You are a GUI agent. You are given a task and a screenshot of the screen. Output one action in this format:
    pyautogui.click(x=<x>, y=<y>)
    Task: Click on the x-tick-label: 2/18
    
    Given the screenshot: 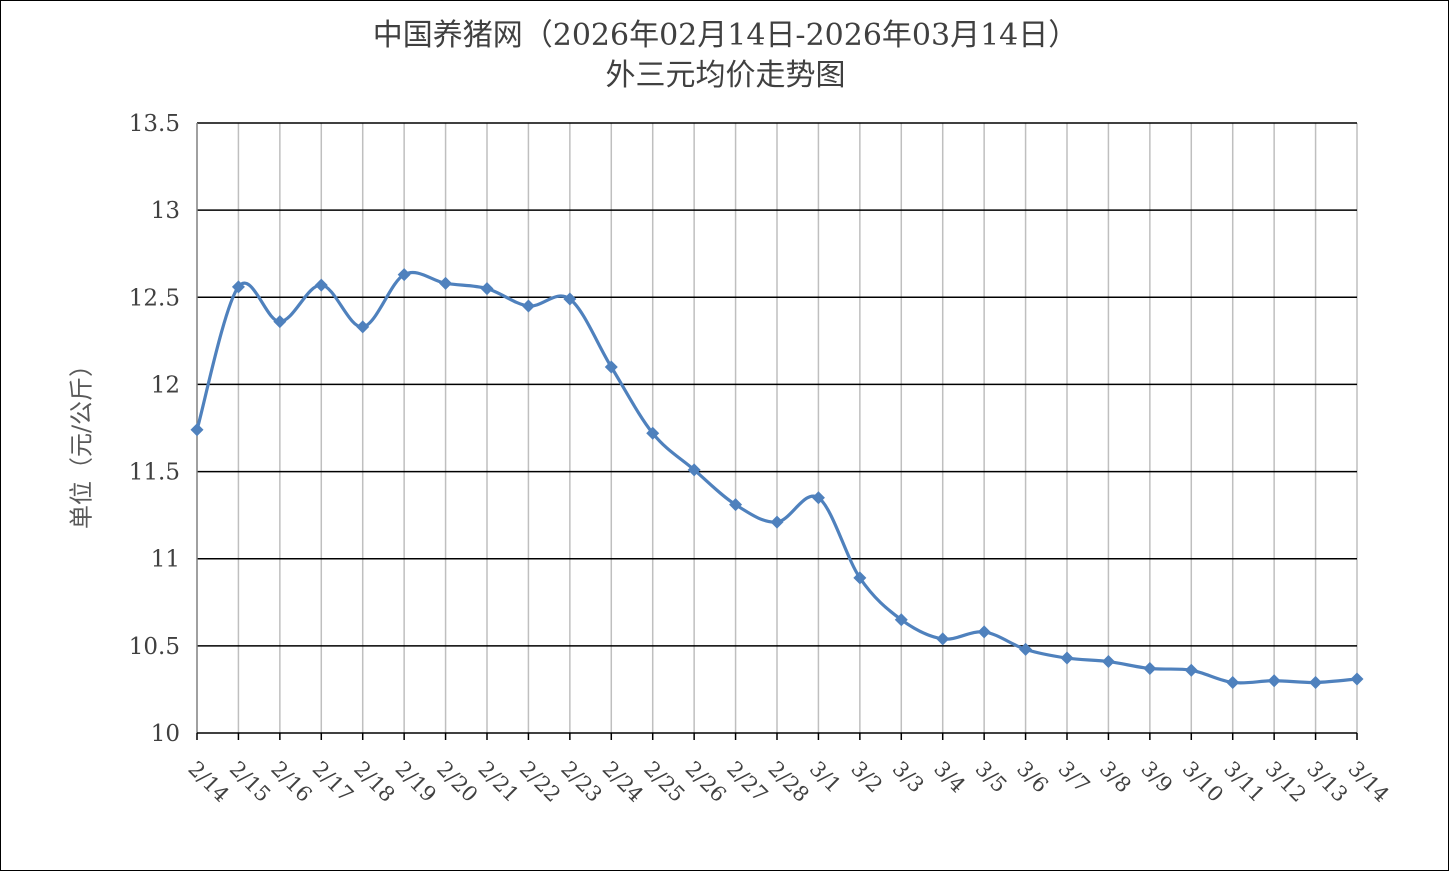 What is the action you would take?
    pyautogui.click(x=374, y=782)
    